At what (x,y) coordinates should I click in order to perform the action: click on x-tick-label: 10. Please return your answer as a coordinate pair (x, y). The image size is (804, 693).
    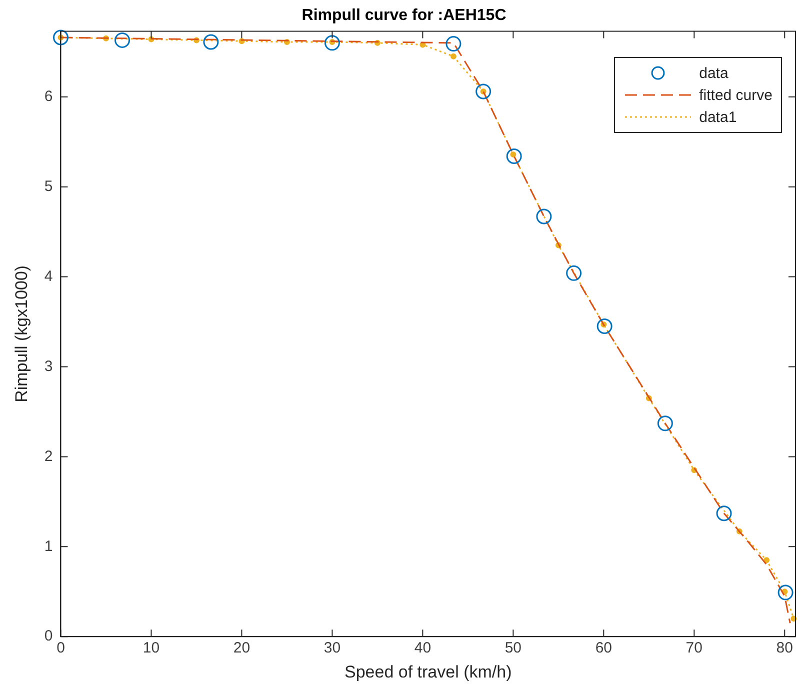
    Looking at the image, I should click on (151, 648).